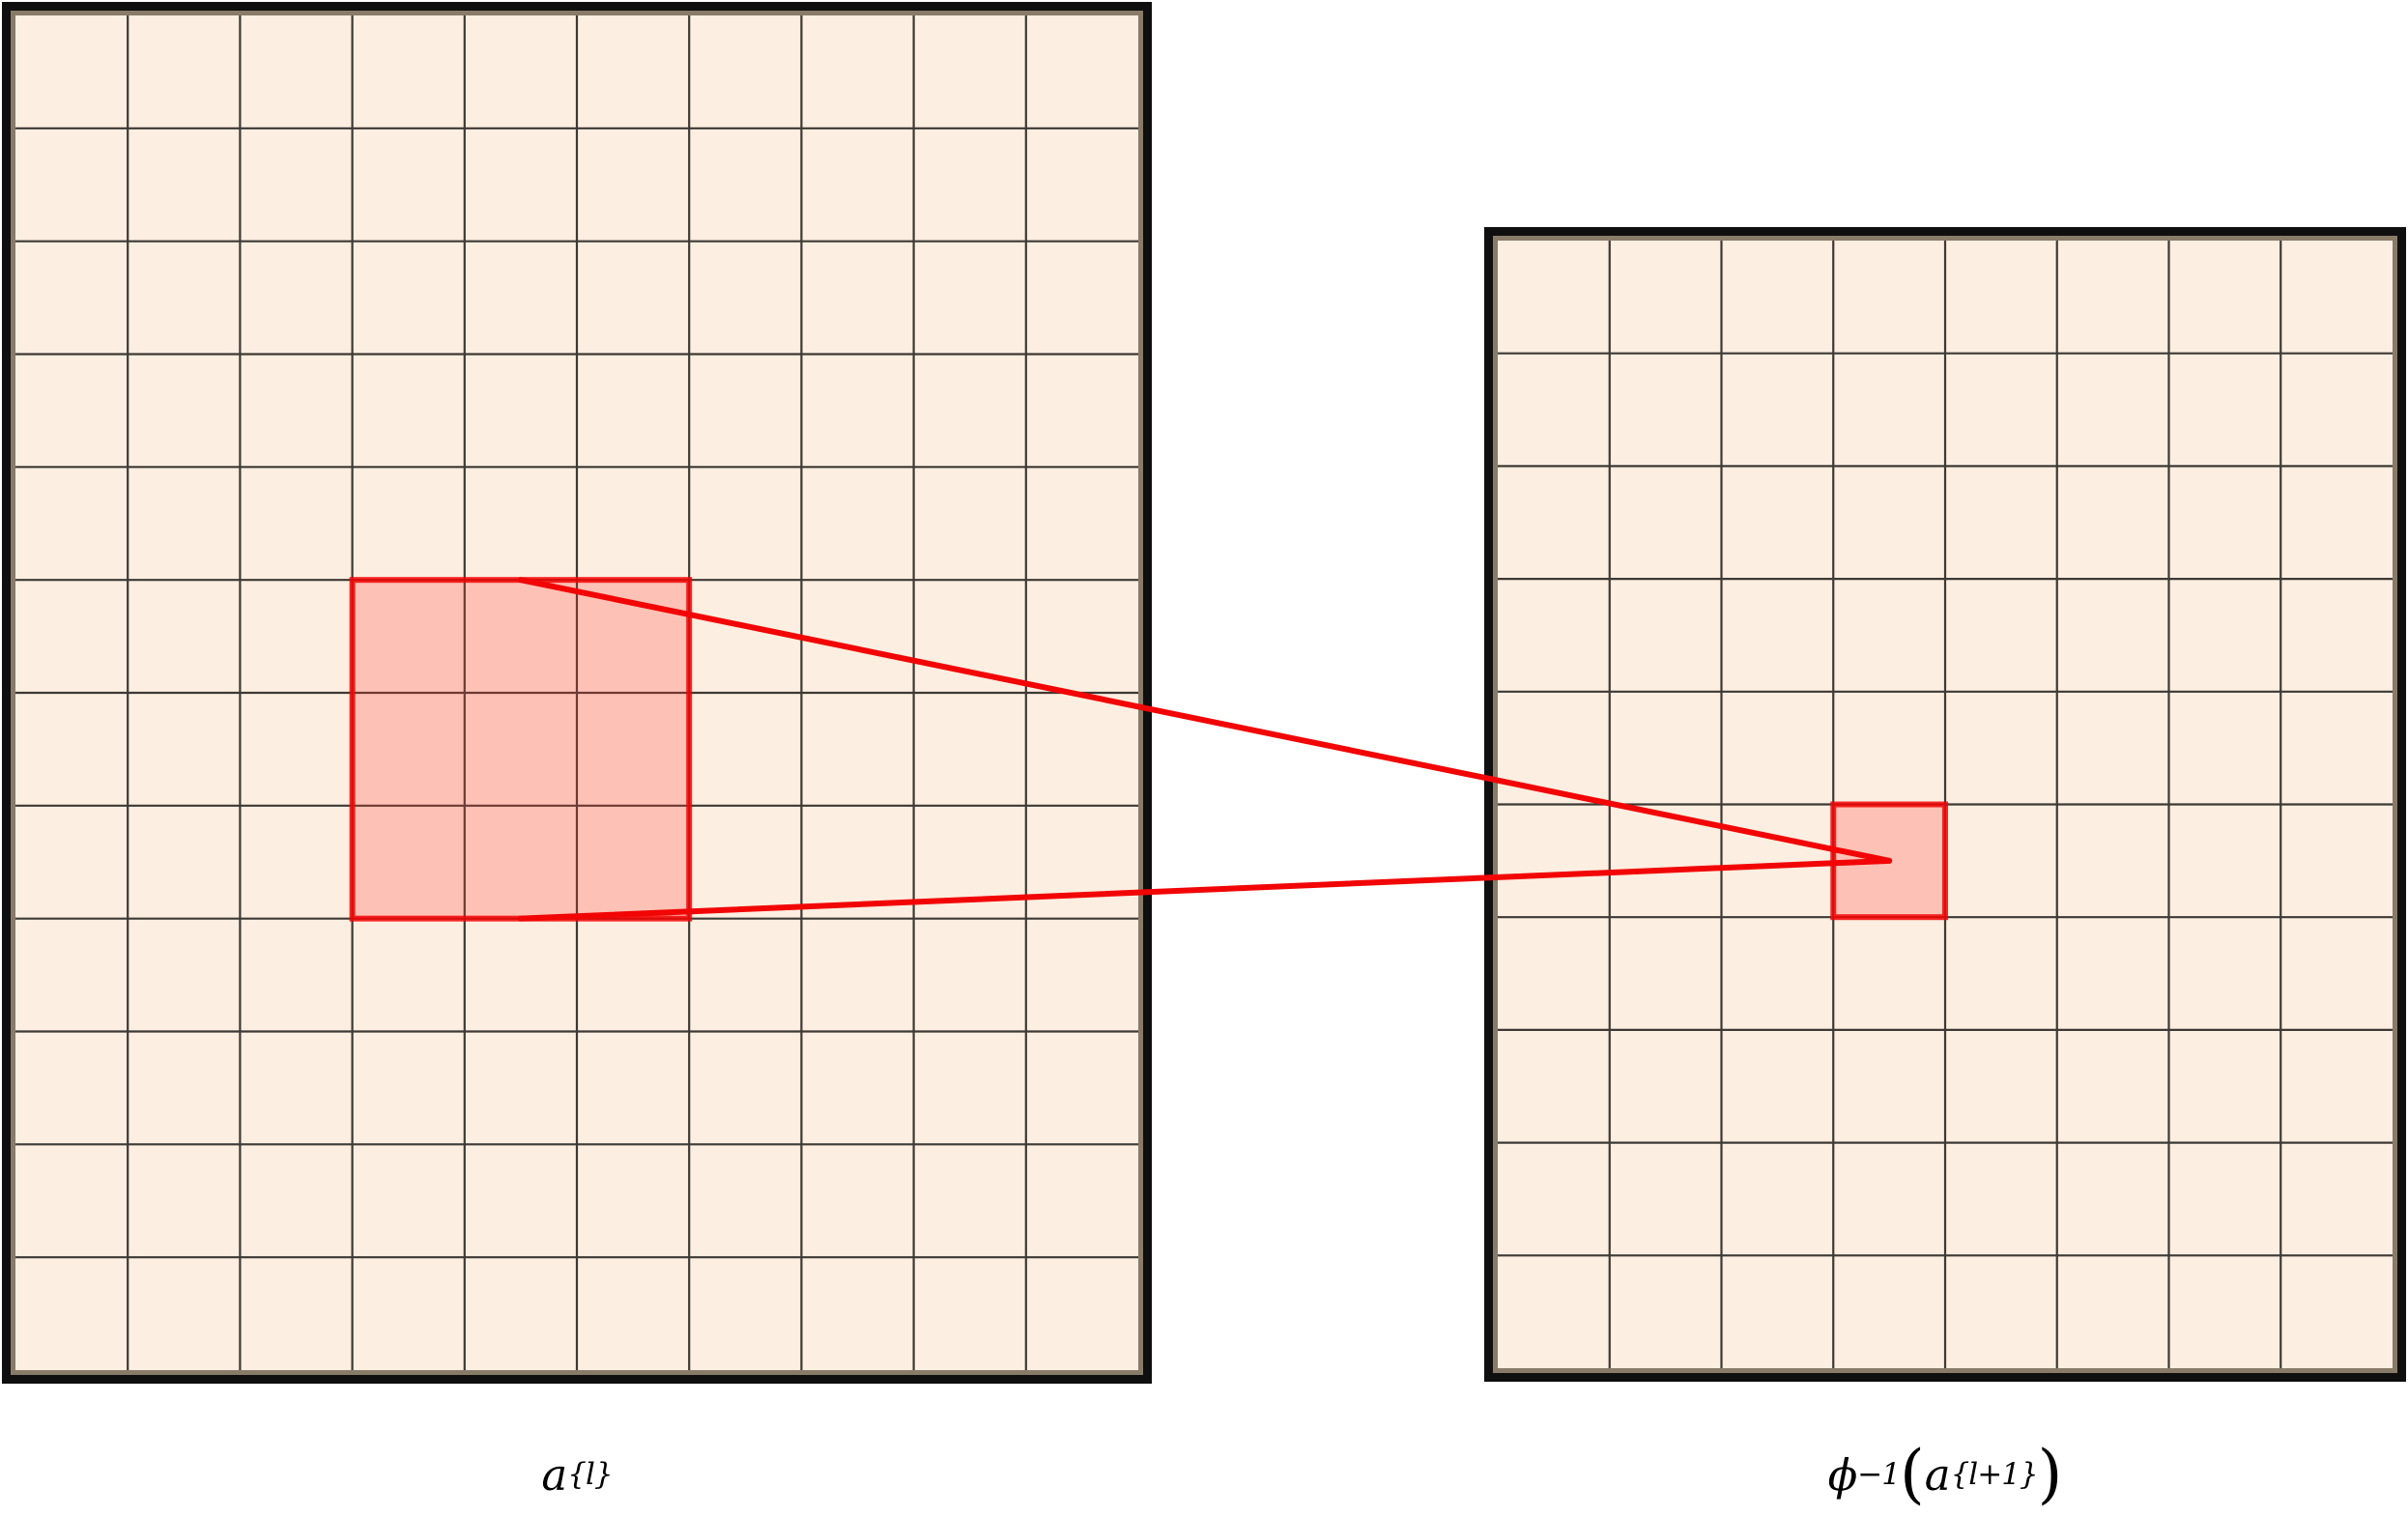 Image resolution: width=2408 pixels, height=1517 pixels. I want to click on close-paren: ), so click(2050, 1474).